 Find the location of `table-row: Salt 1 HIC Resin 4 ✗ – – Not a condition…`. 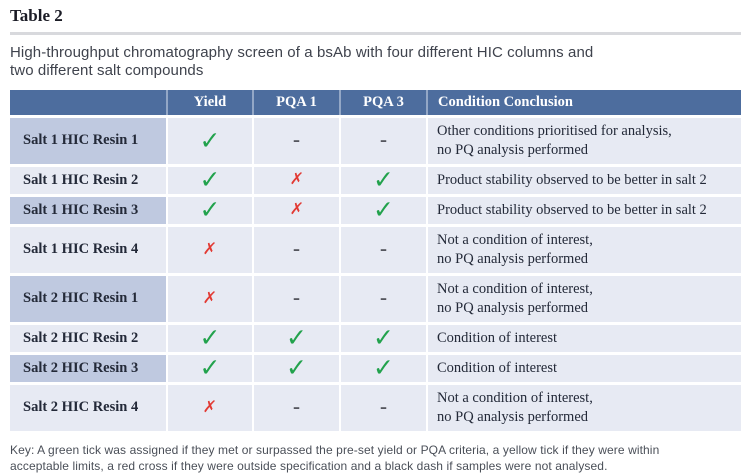

table-row: Salt 1 HIC Resin 4 ✗ – – Not a condition… is located at coordinates (375, 249).